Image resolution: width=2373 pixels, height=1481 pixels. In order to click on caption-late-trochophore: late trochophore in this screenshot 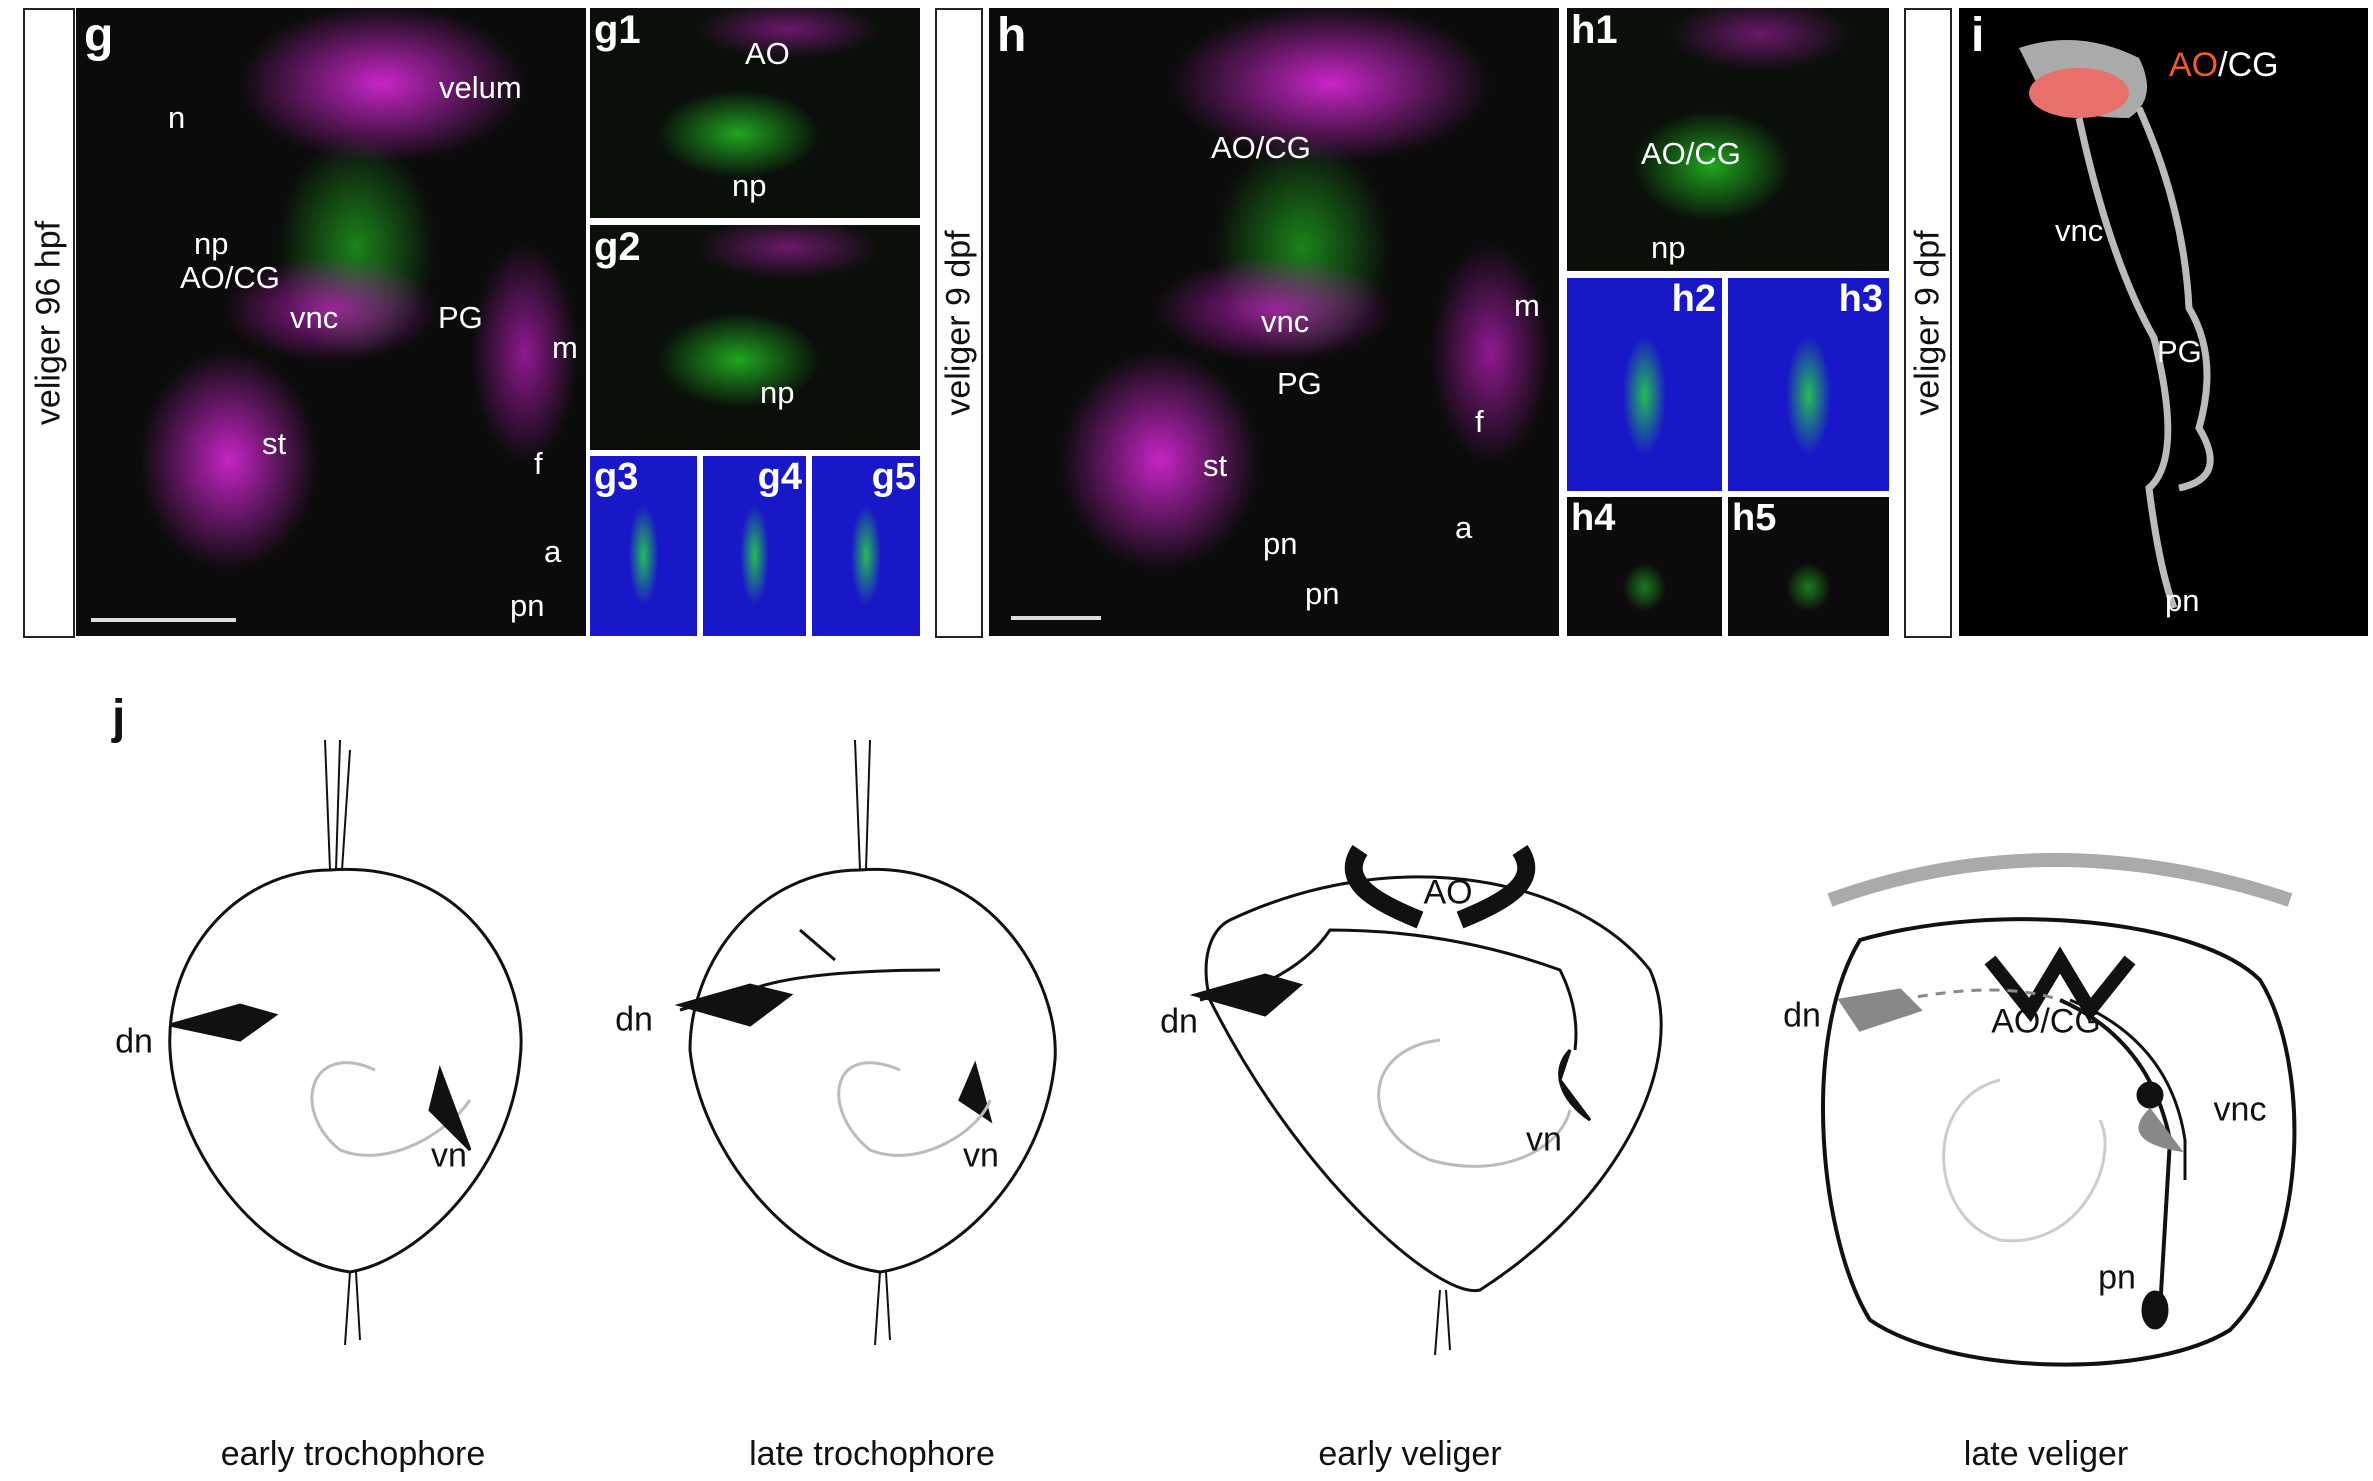, I will do `click(872, 1454)`.